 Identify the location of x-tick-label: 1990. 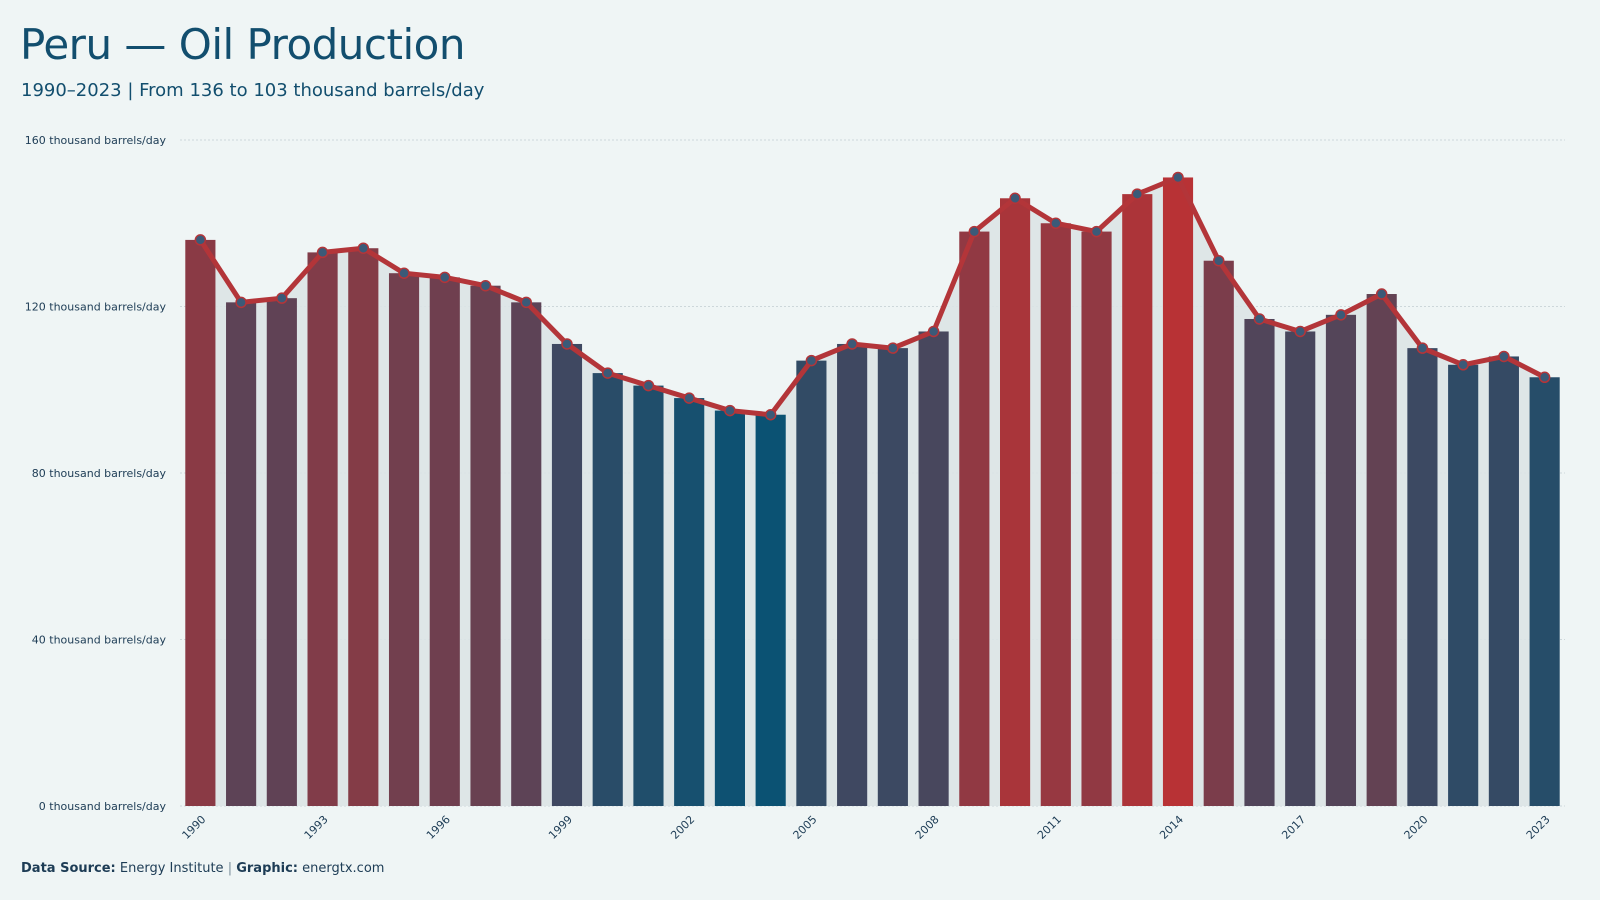
(193, 827).